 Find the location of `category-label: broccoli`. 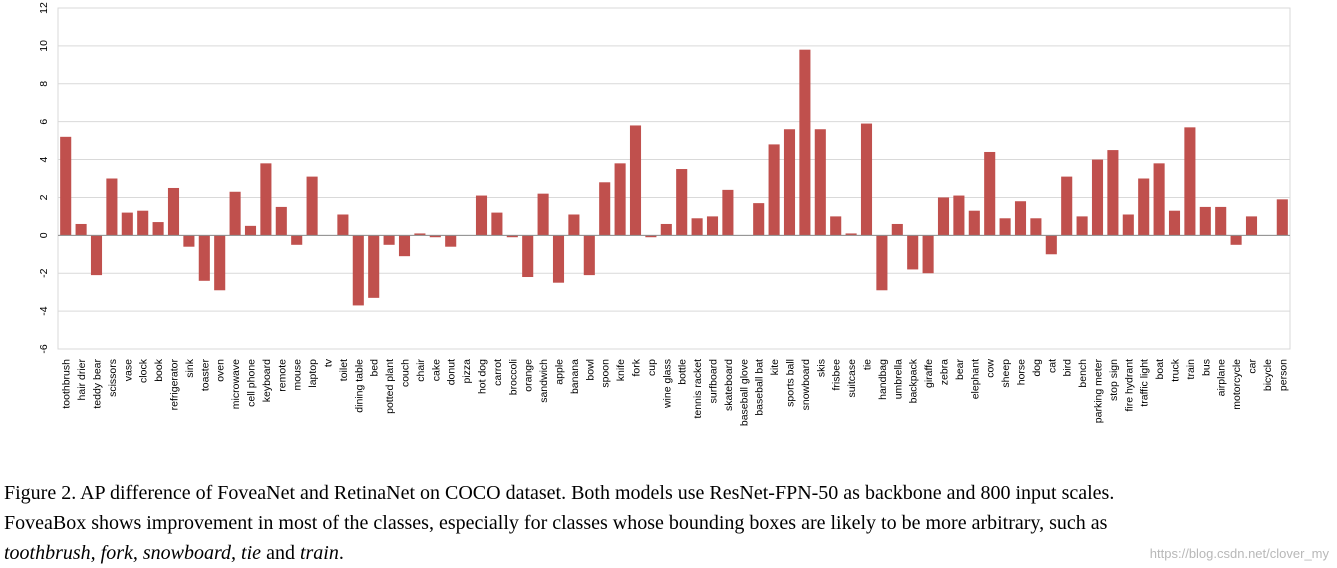

category-label: broccoli is located at coordinates (513, 377).